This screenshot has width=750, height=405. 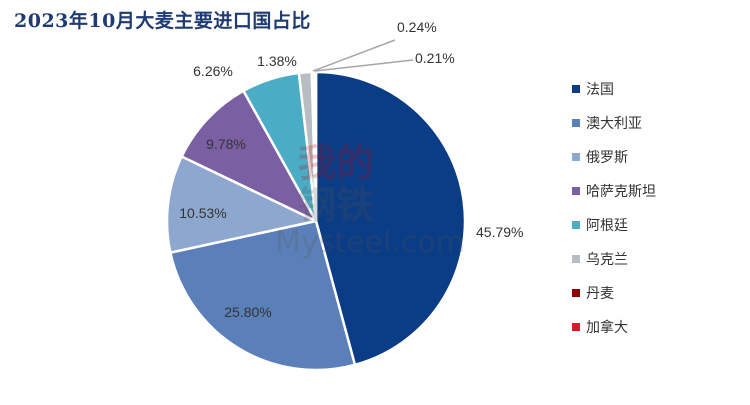 What do you see at coordinates (607, 260) in the screenshot?
I see `legend-label-6: 乌克兰` at bounding box center [607, 260].